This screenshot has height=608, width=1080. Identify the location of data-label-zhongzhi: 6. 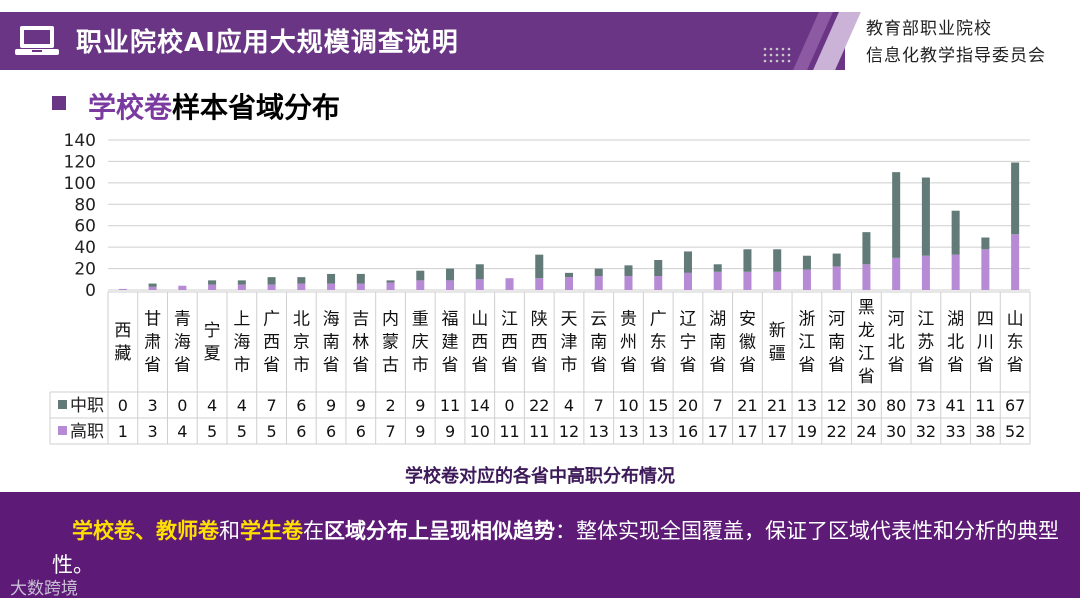
(301, 405).